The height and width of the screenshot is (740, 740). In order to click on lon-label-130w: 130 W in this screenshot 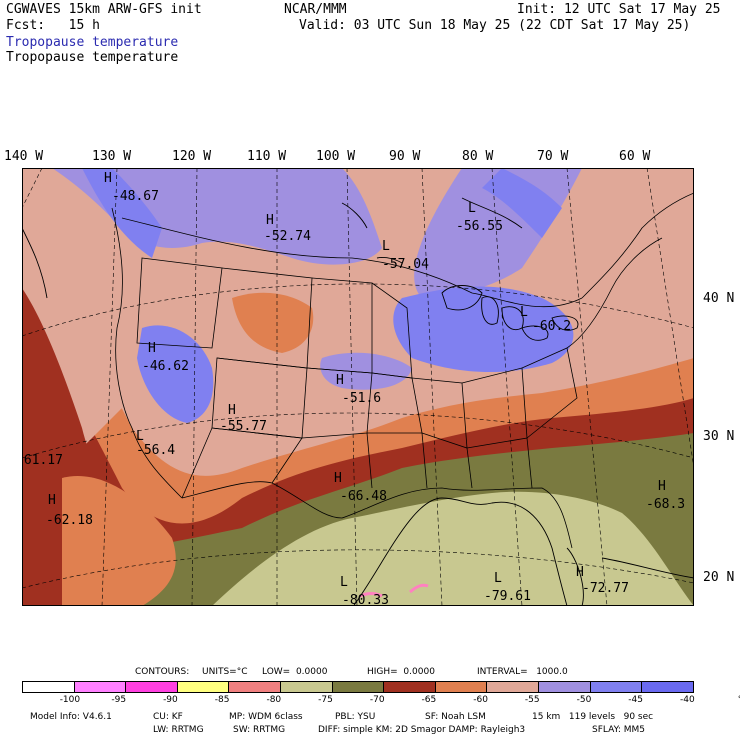, I will do `click(112, 156)`.